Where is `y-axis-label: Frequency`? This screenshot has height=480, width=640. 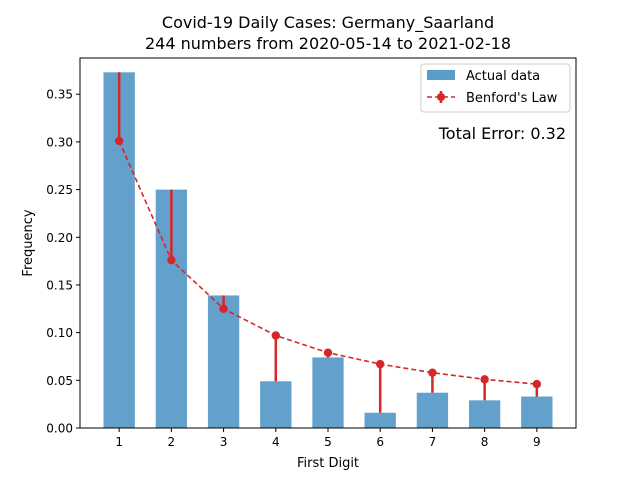 y-axis-label: Frequency is located at coordinates (28, 242).